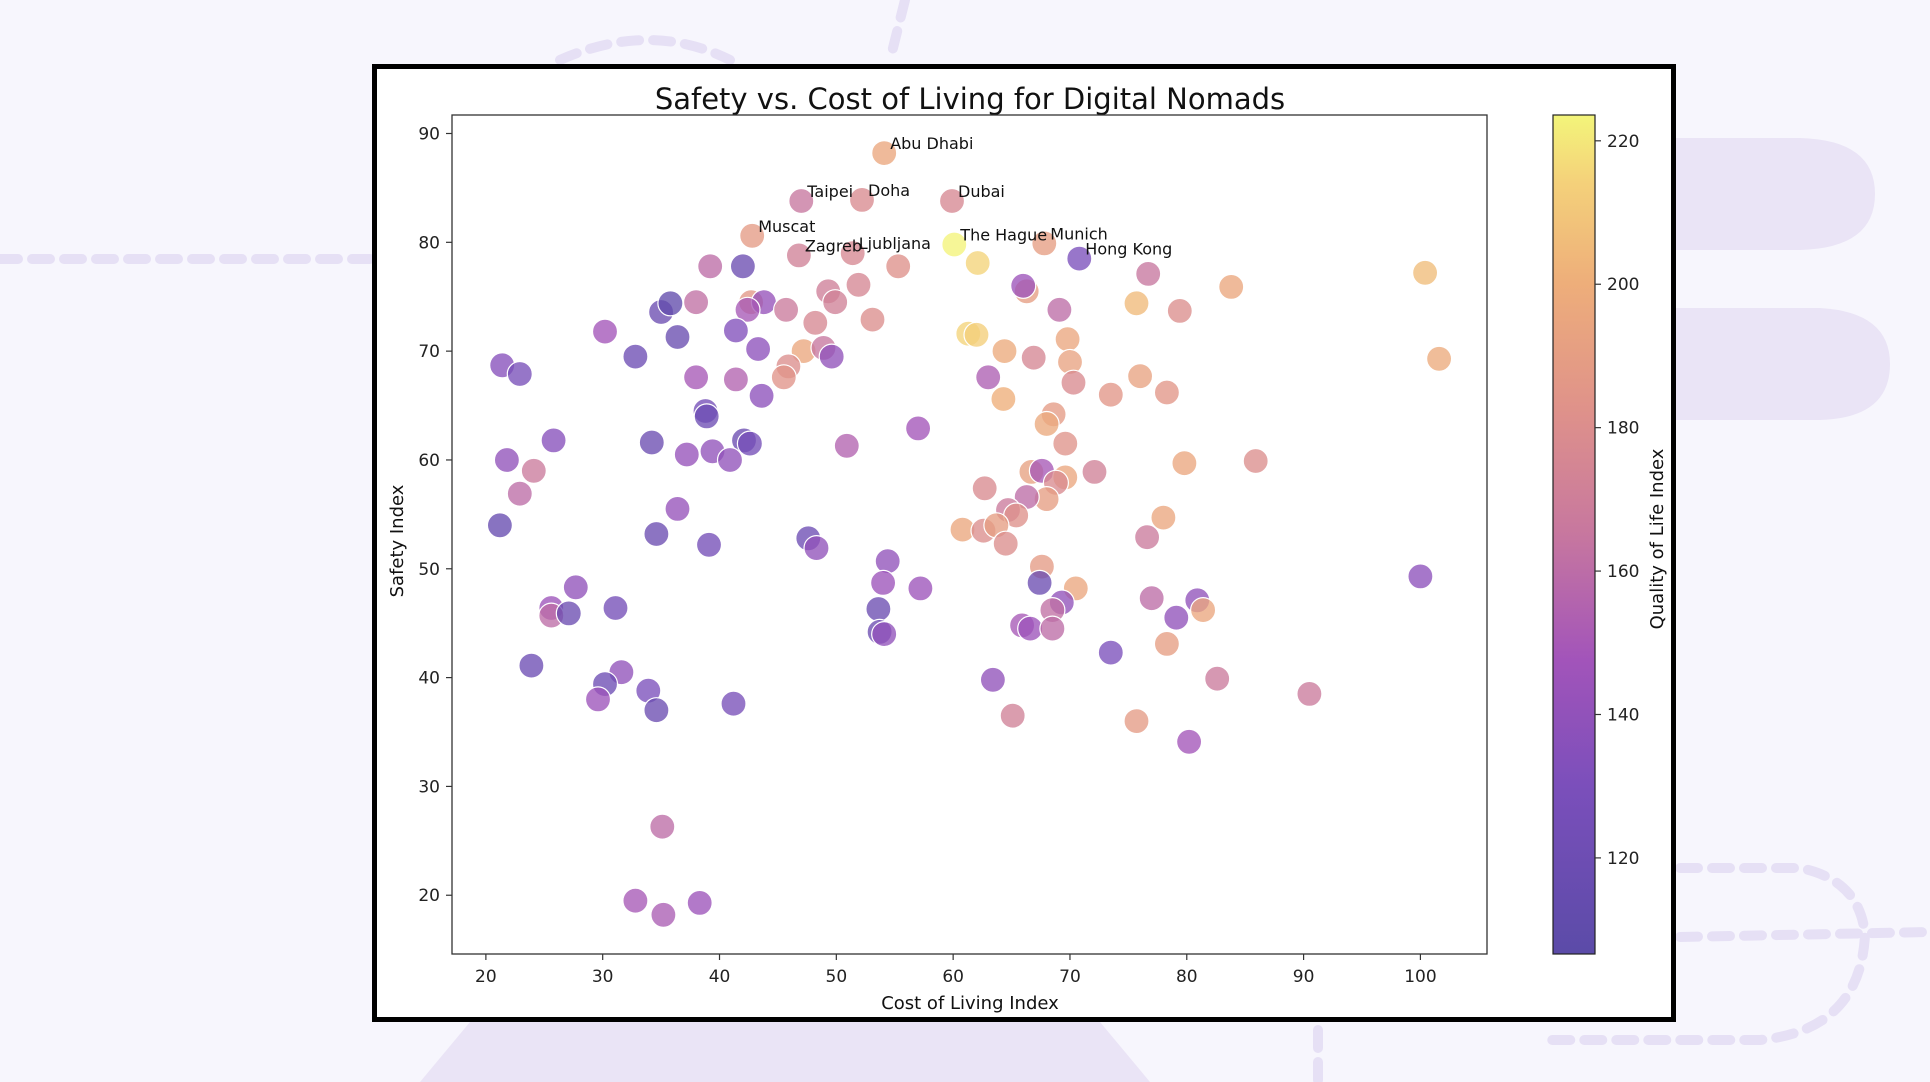 Image resolution: width=1930 pixels, height=1082 pixels. Describe the element at coordinates (429, 243) in the screenshot. I see `y-tick-label: 80` at that location.